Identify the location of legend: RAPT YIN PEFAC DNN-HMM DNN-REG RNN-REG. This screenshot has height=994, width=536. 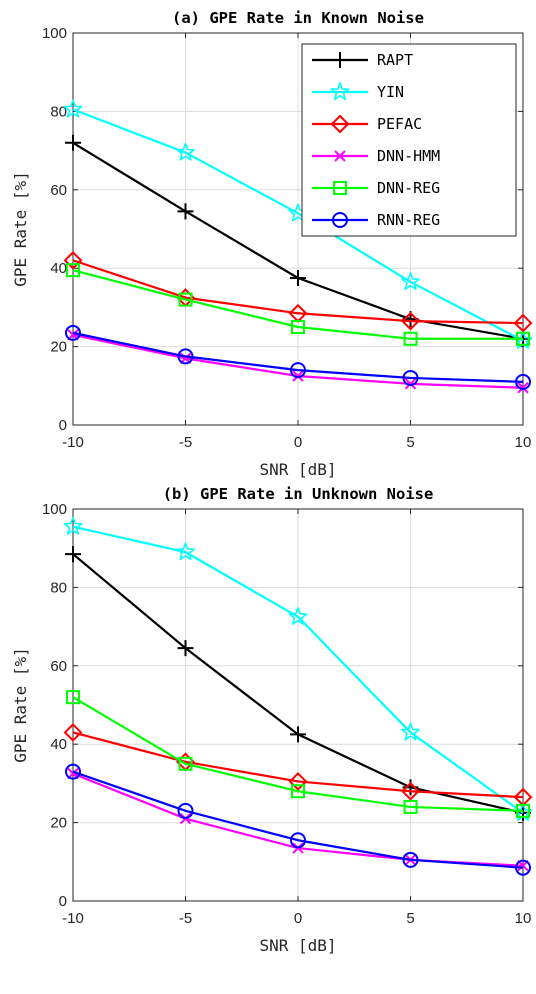
(409, 140).